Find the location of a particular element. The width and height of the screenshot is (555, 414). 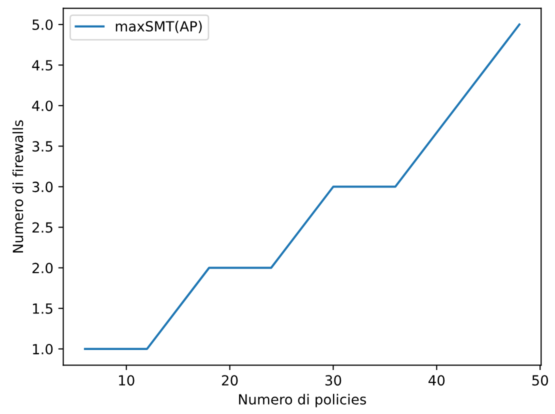

x-tick-label: 40 is located at coordinates (436, 380).